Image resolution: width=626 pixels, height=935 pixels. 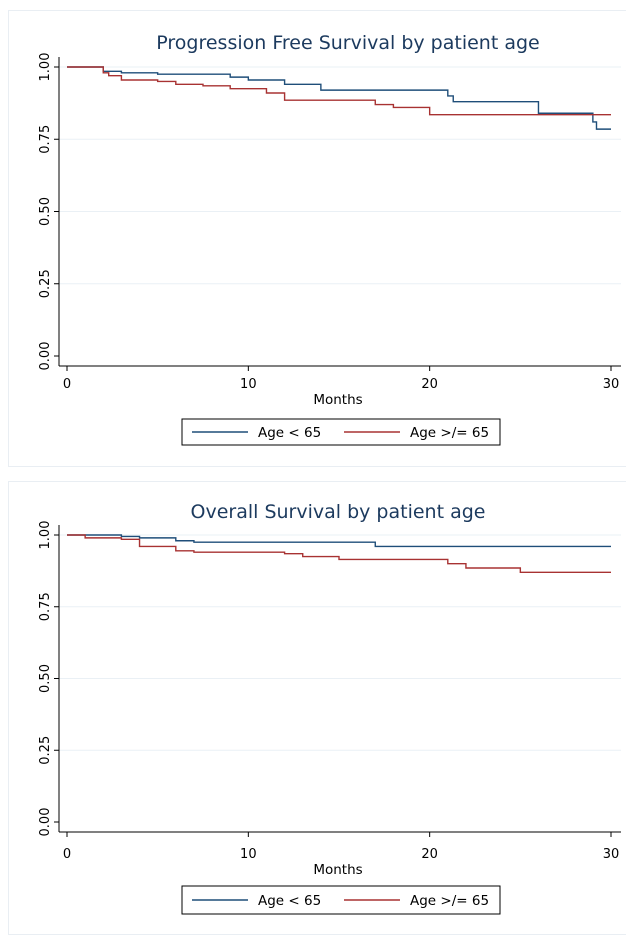 I want to click on chart-title: Progression Free Survival by patient age, so click(x=347, y=43).